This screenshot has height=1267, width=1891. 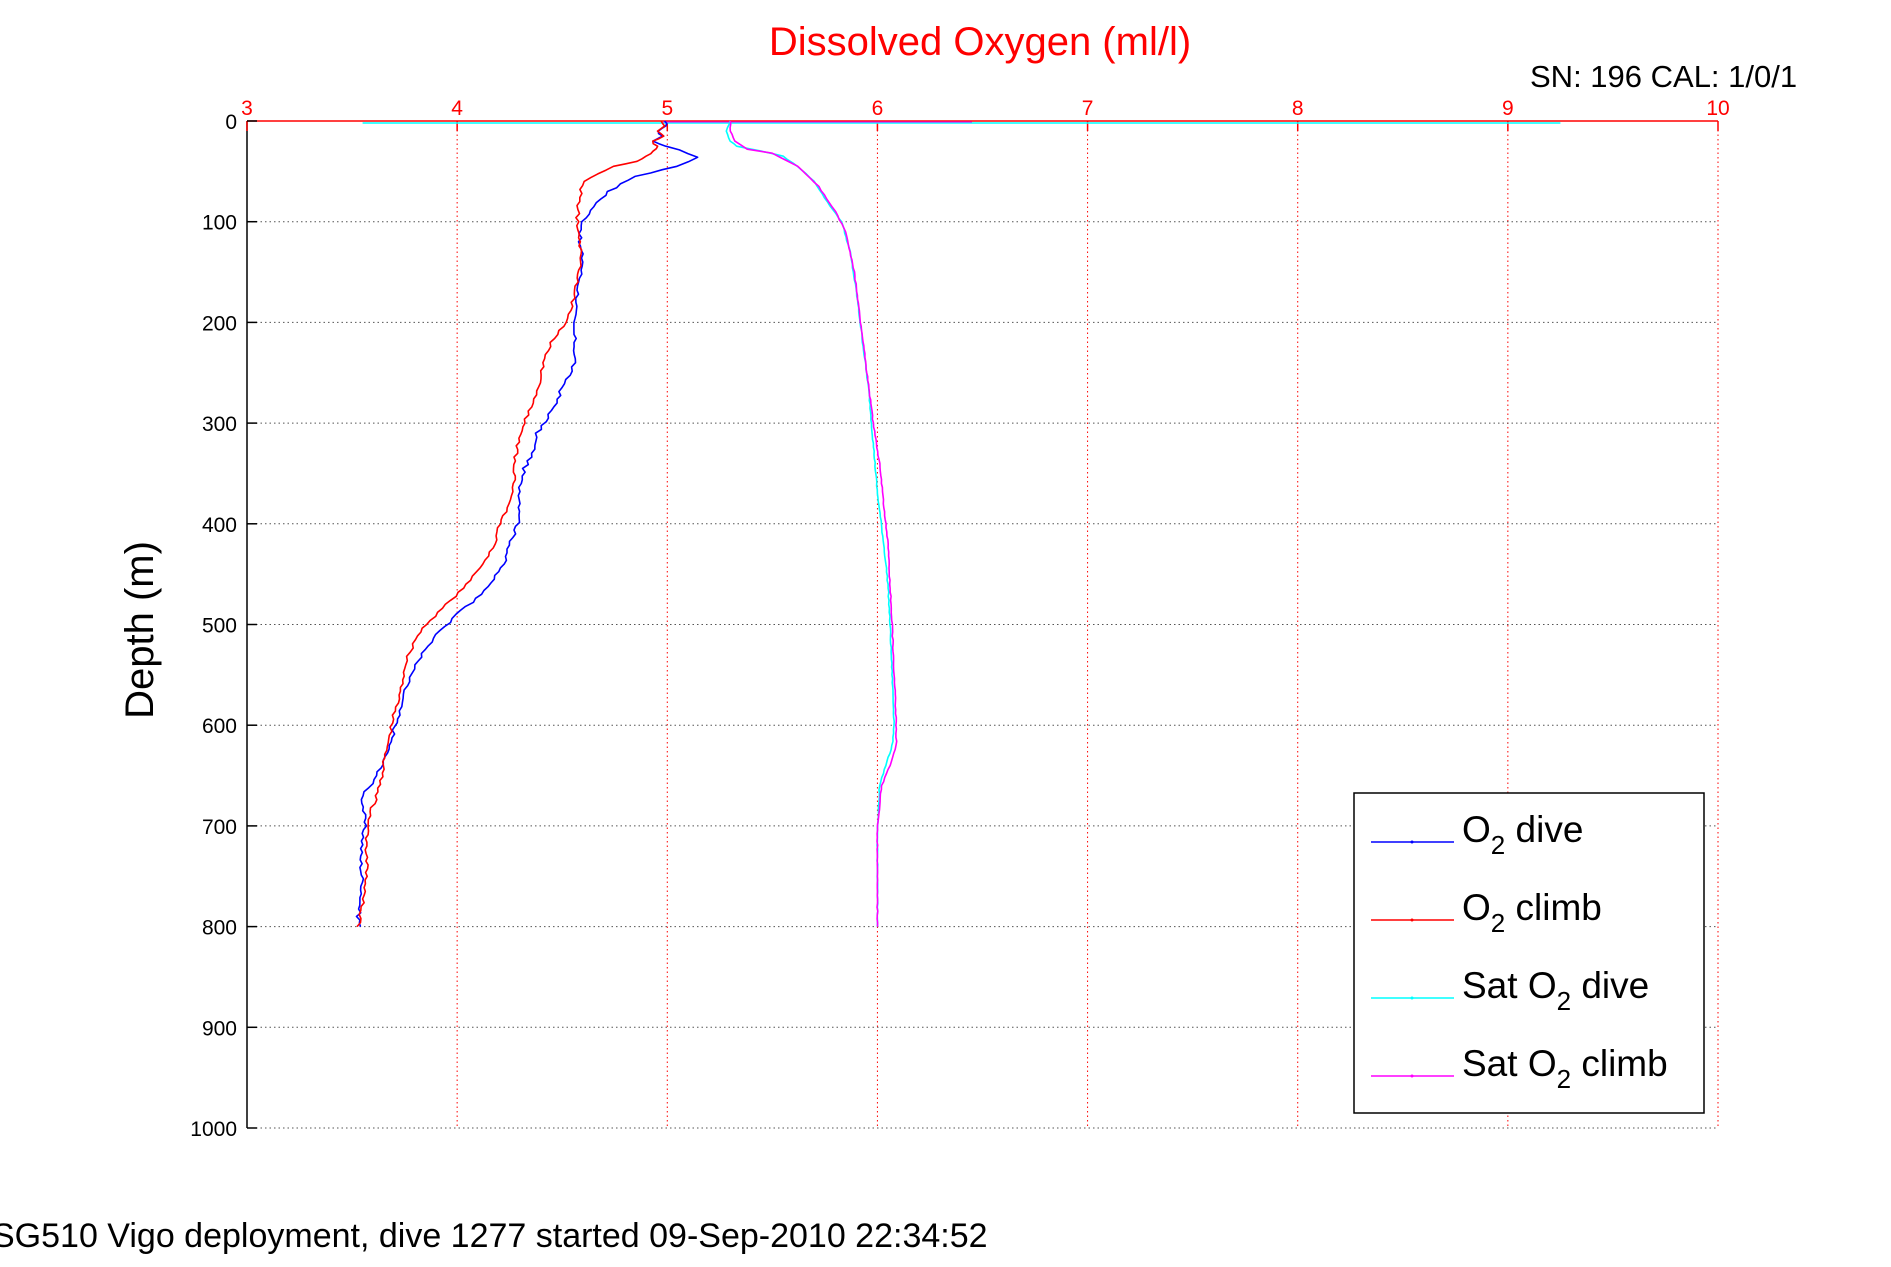 I want to click on legend-entry-label: O2 dive, so click(x=1522, y=834).